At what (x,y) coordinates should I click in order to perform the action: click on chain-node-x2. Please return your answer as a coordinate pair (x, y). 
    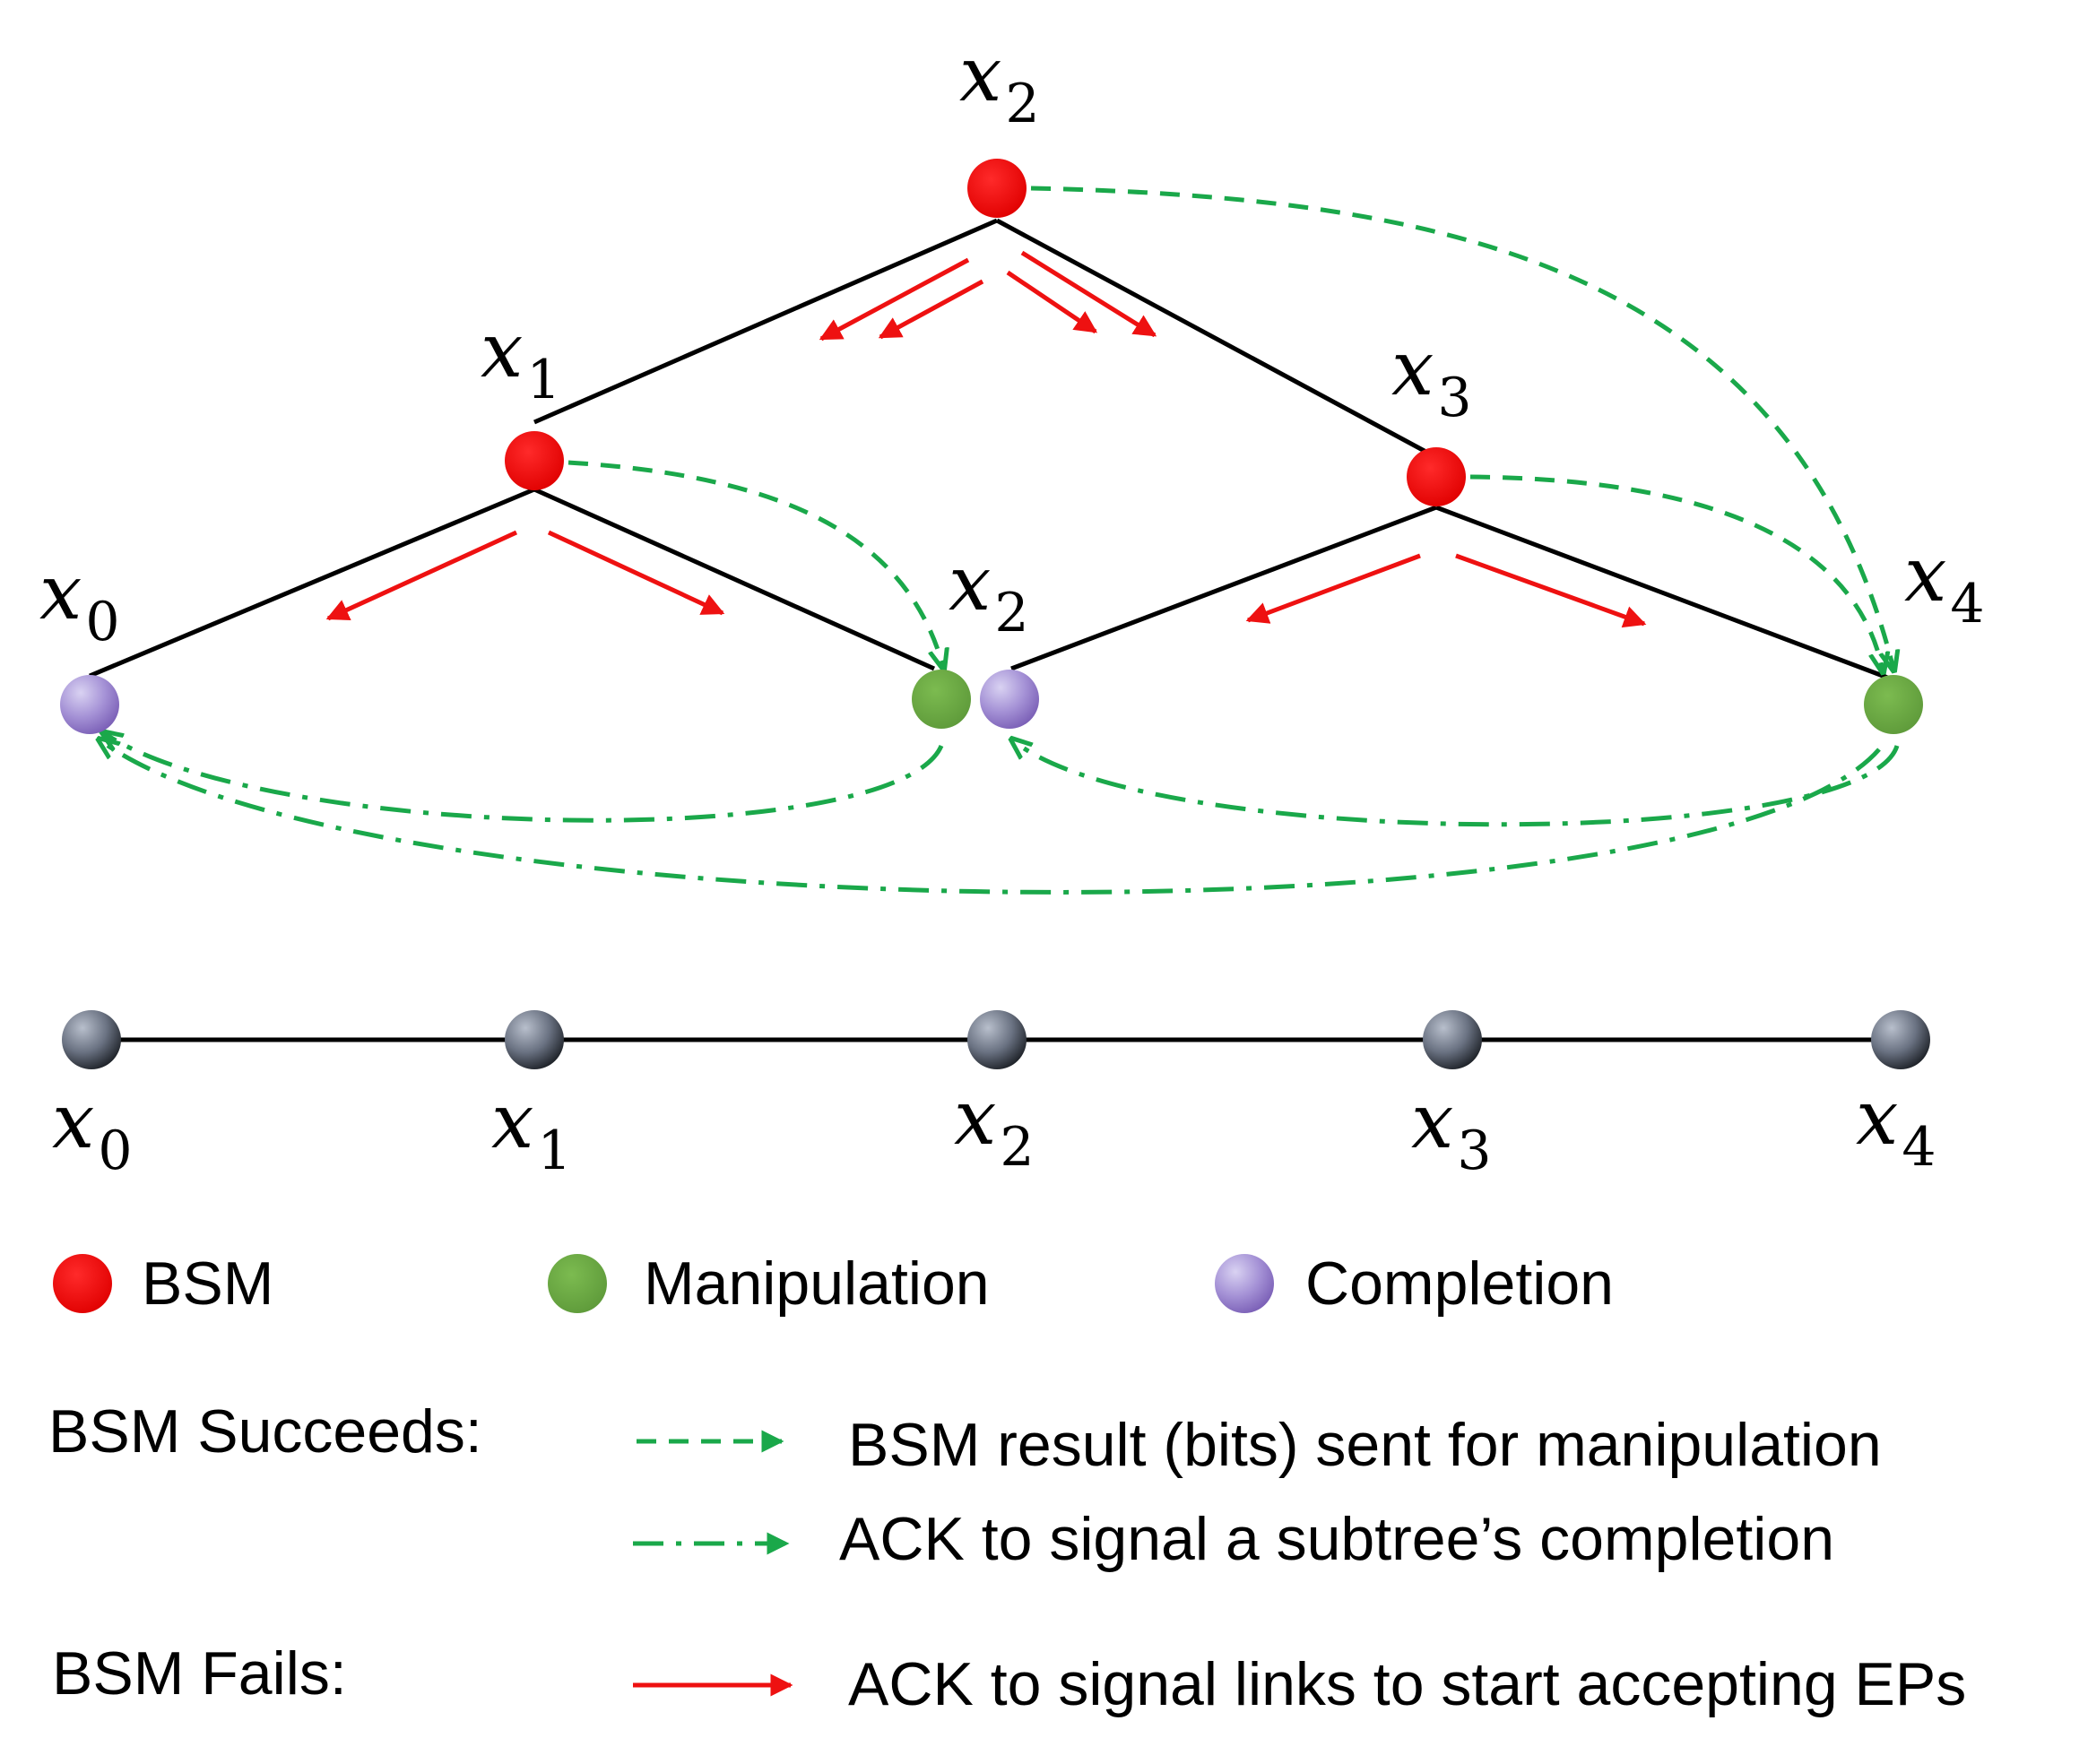
    Looking at the image, I should click on (997, 1039).